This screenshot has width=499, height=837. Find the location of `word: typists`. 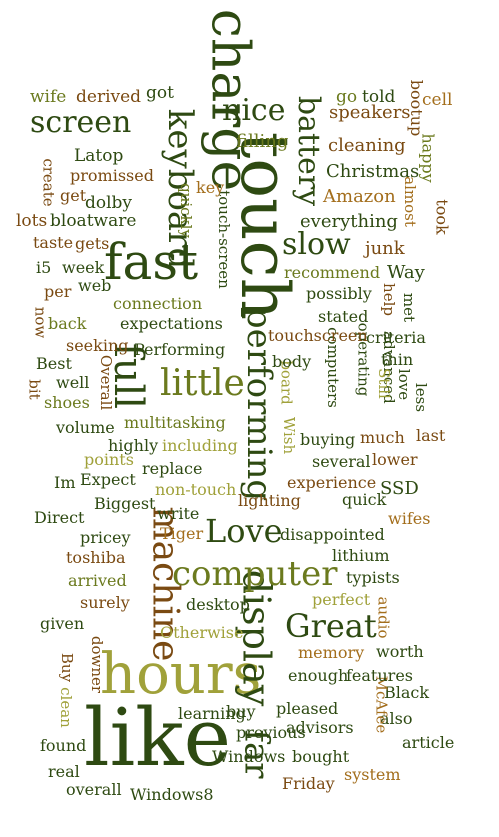

word: typists is located at coordinates (373, 577).